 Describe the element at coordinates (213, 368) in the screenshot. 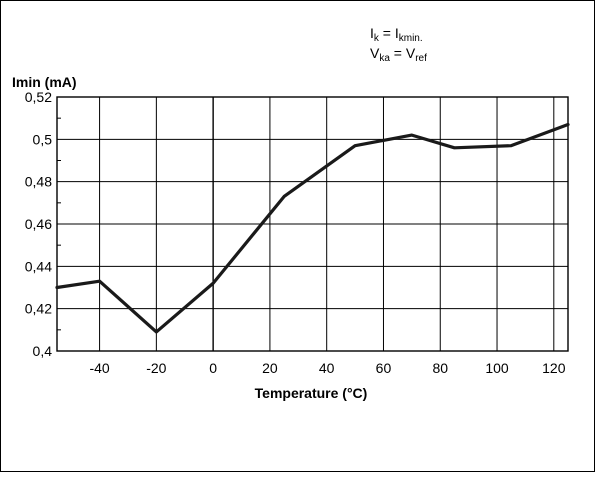

I see `x-tick-label: 0` at that location.